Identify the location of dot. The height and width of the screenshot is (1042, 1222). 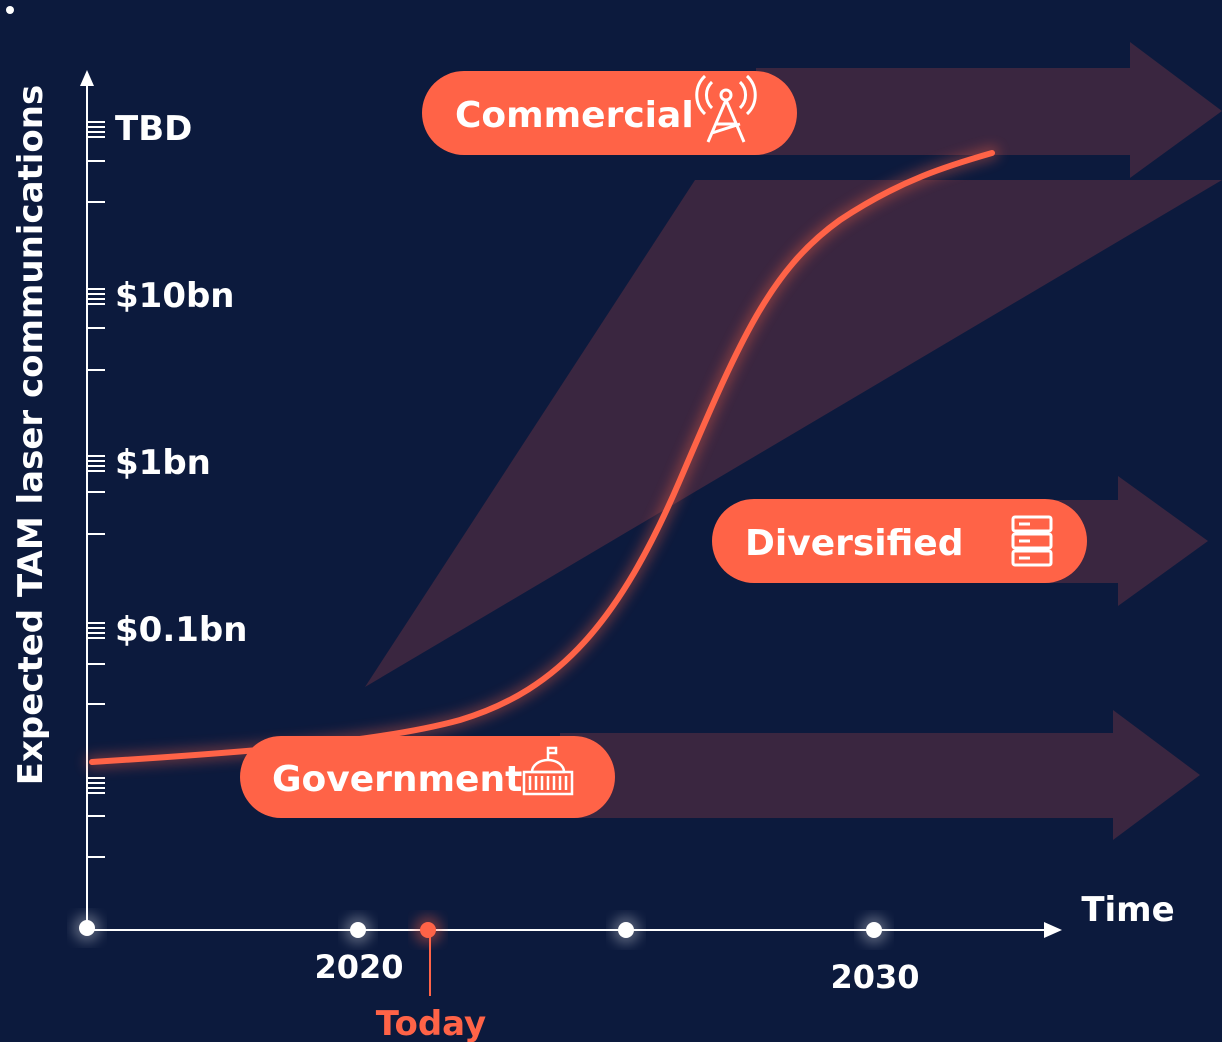
(10, 10).